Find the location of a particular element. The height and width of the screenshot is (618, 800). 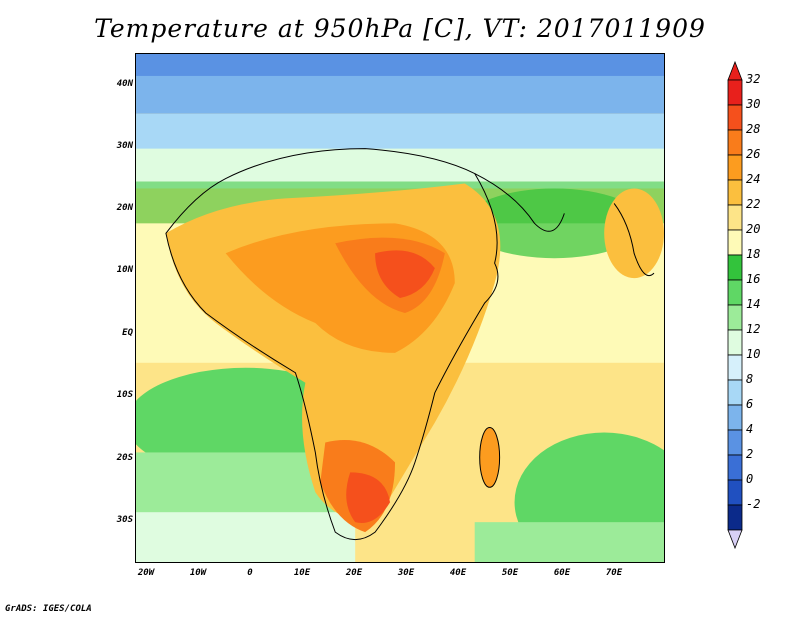

lon-label-10e: 10E is located at coordinates (302, 573).